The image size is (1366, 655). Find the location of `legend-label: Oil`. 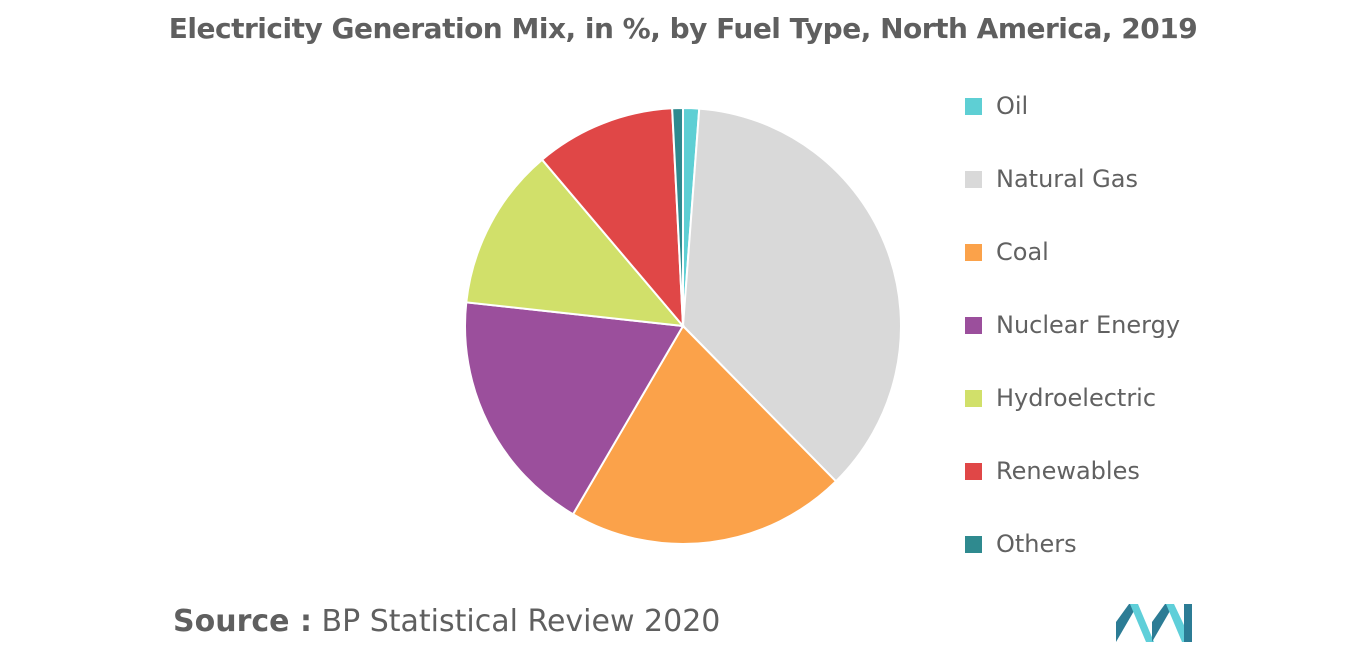

legend-label: Oil is located at coordinates (1012, 106).